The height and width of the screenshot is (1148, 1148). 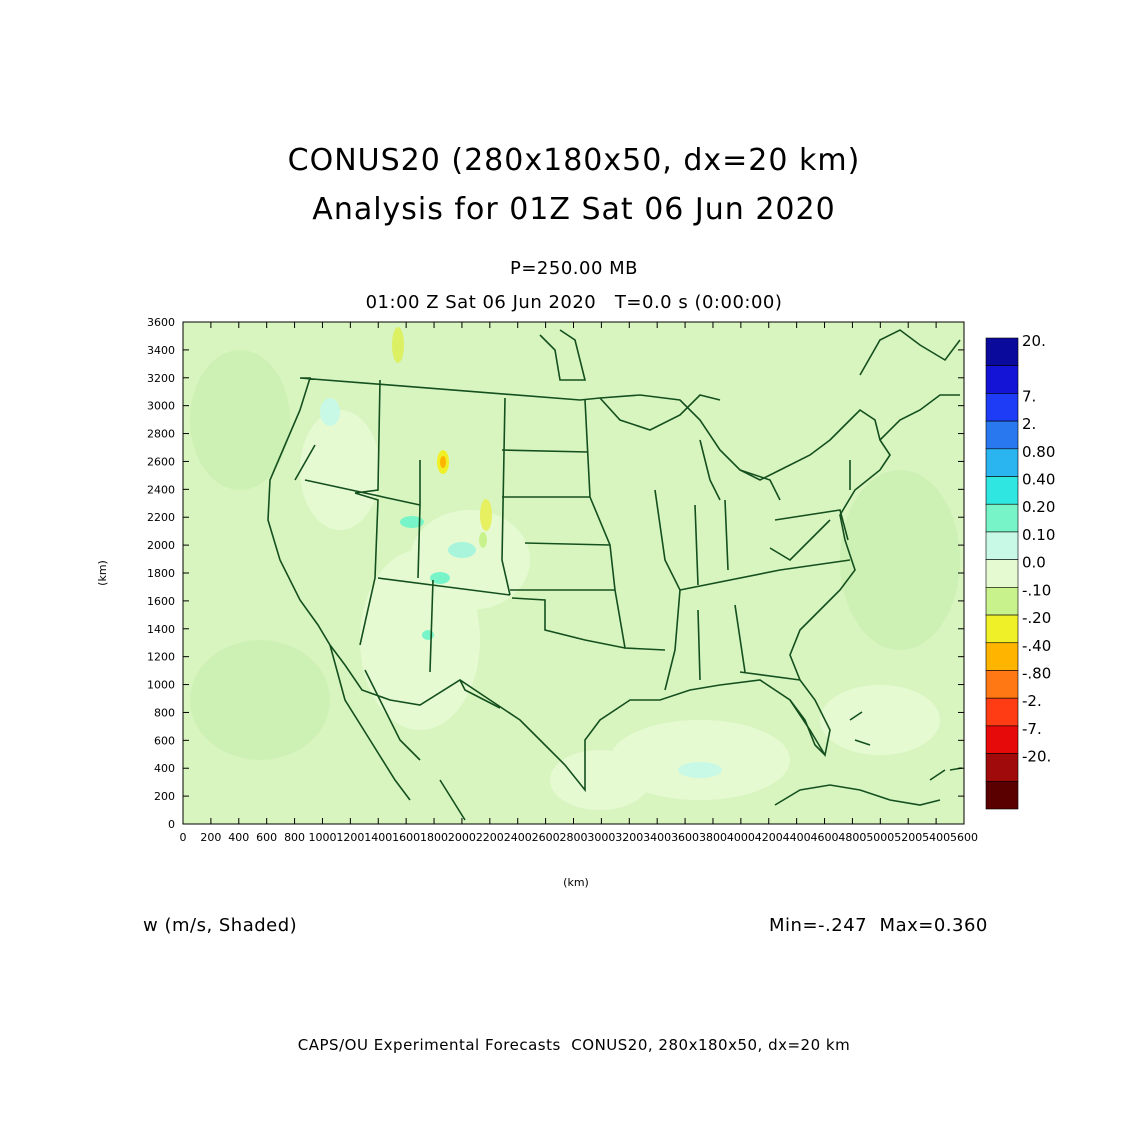 What do you see at coordinates (880, 837) in the screenshot?
I see `x-tick-label: 5000` at bounding box center [880, 837].